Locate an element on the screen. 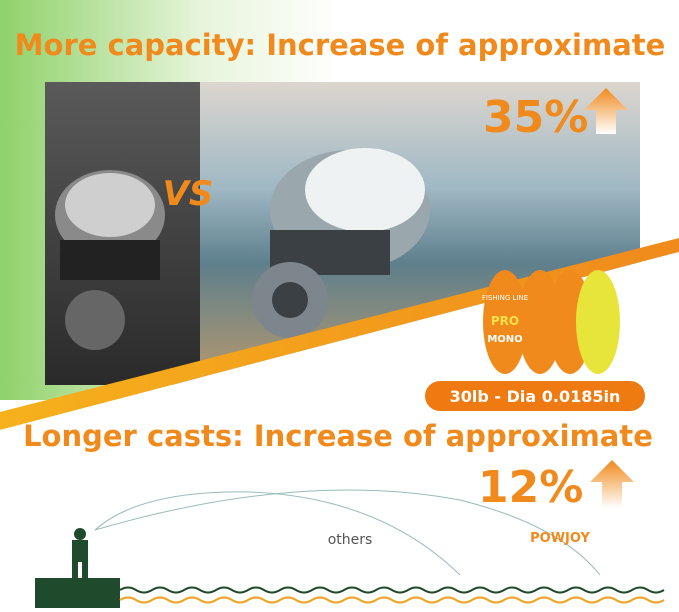  headline: More capacity: Increase of approximate is located at coordinates (340, 45).